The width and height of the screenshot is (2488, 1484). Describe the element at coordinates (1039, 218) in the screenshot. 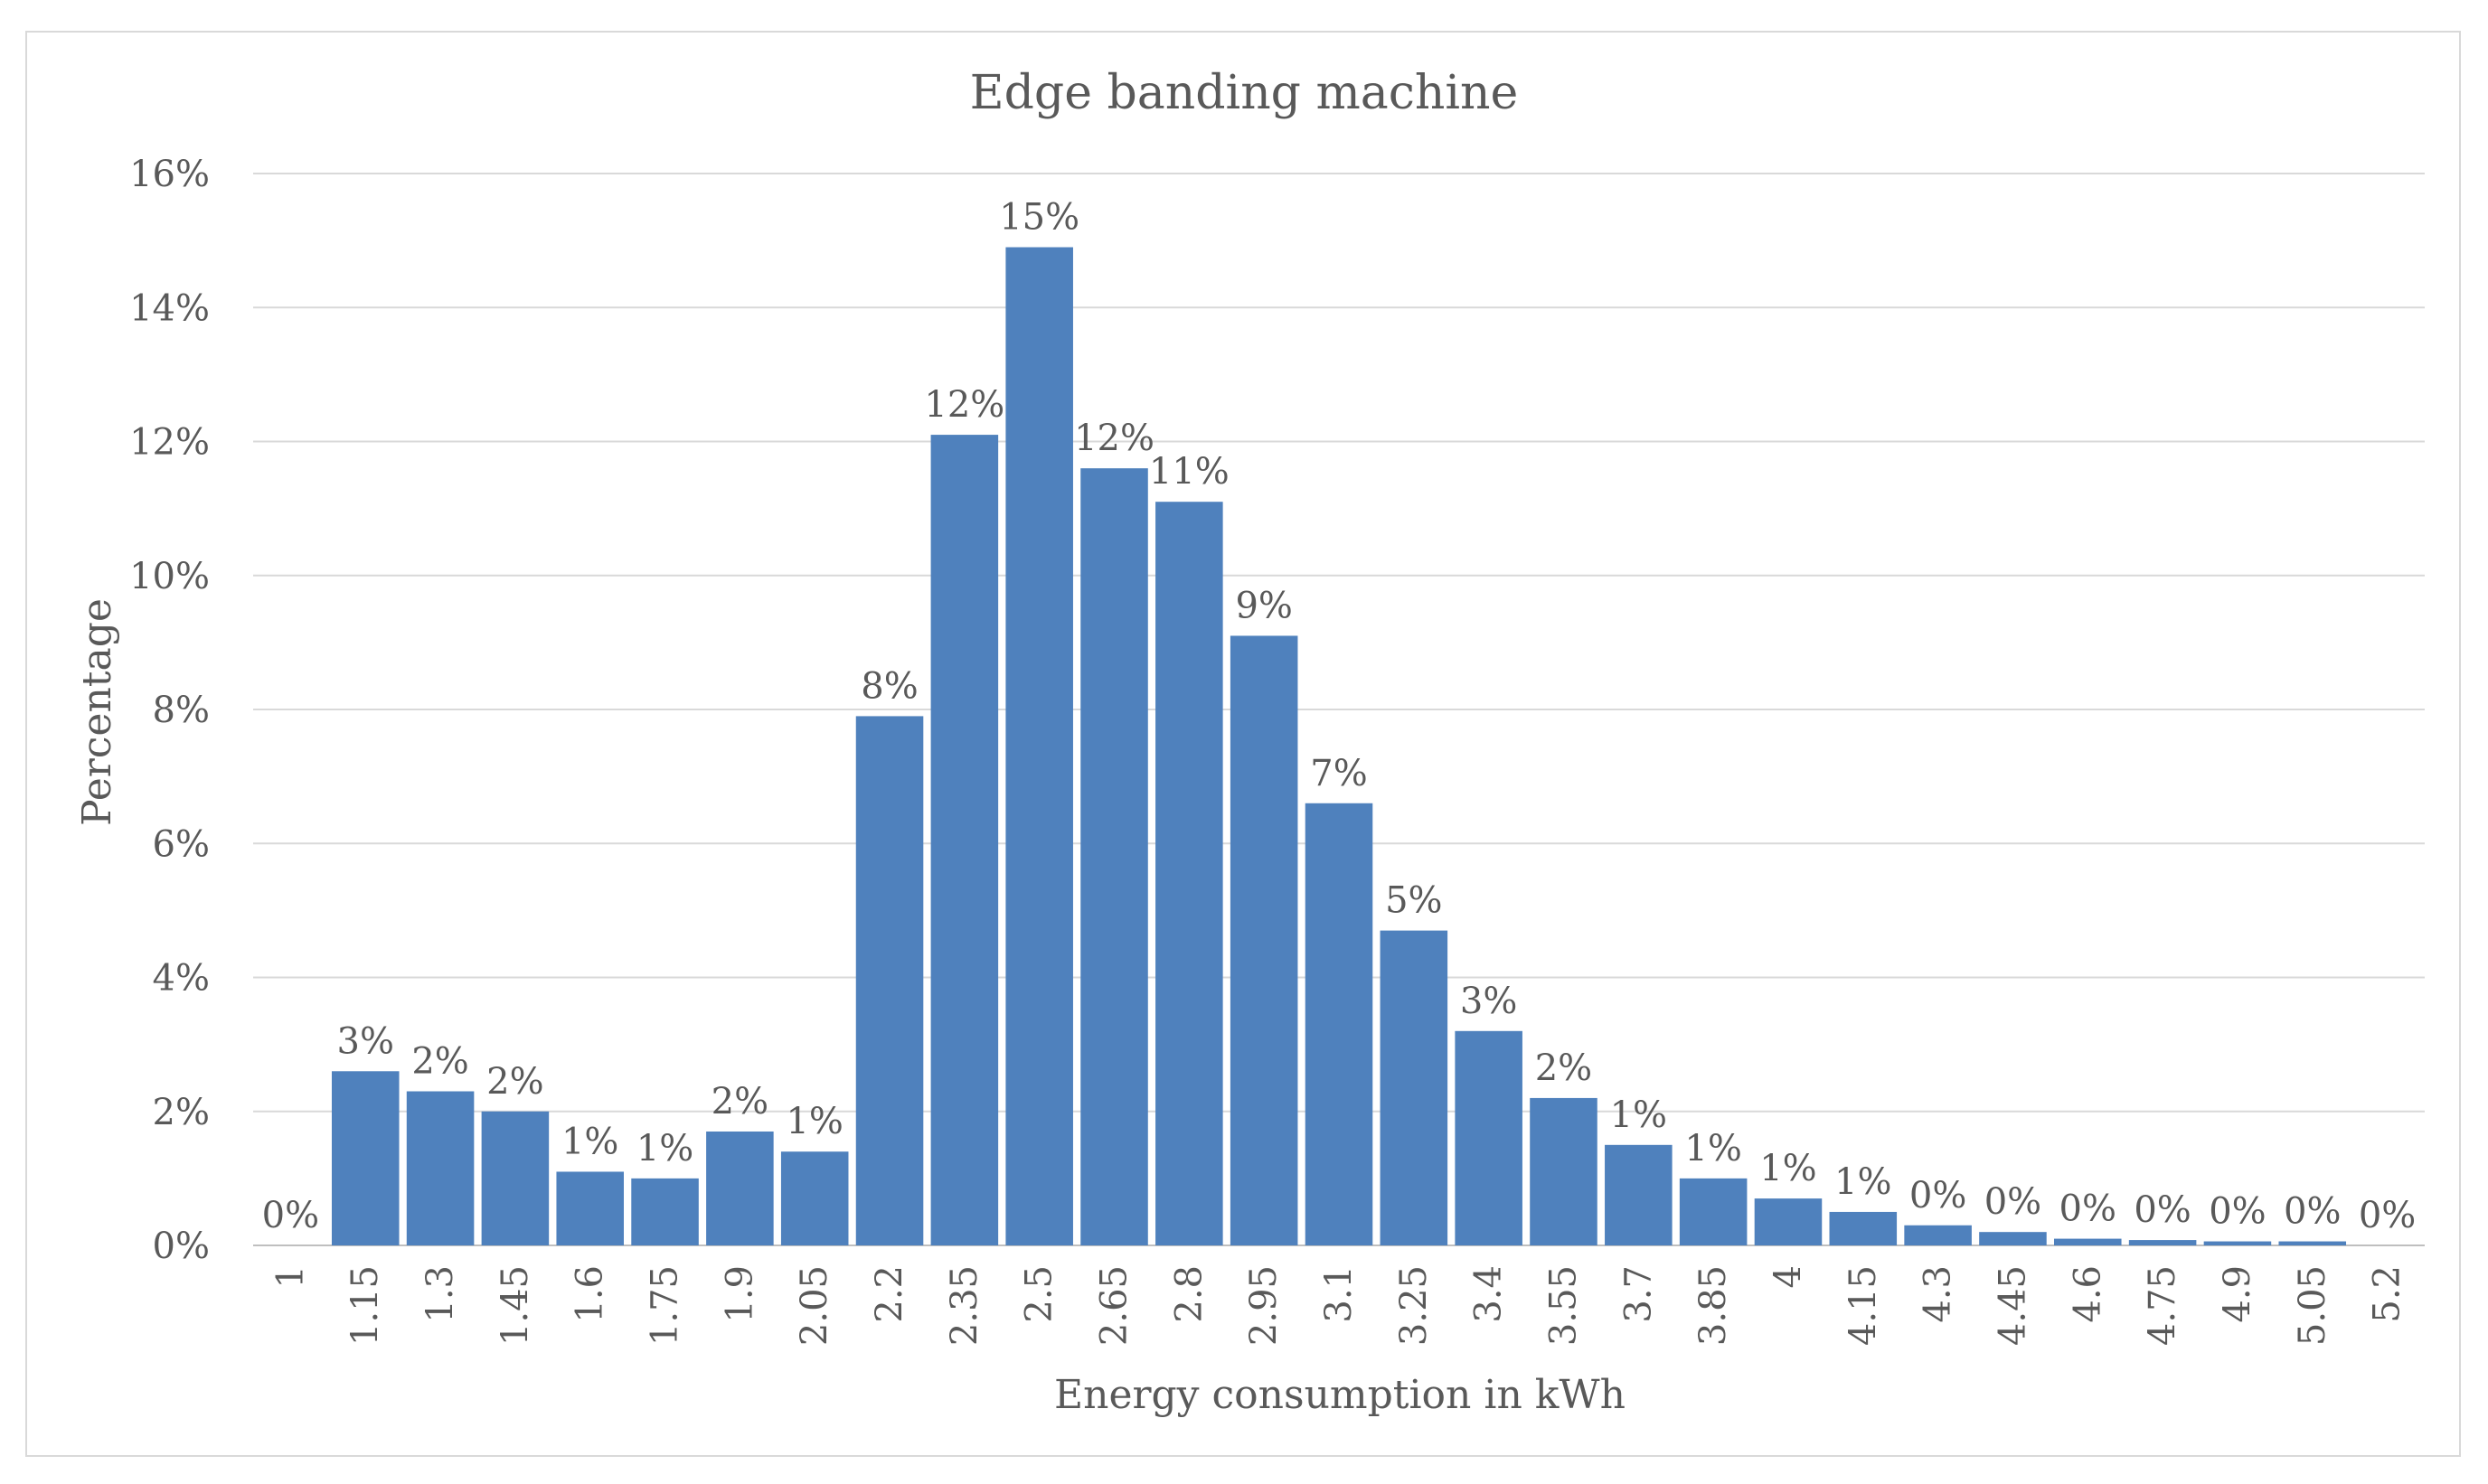

I see `data-label: 15%` at that location.